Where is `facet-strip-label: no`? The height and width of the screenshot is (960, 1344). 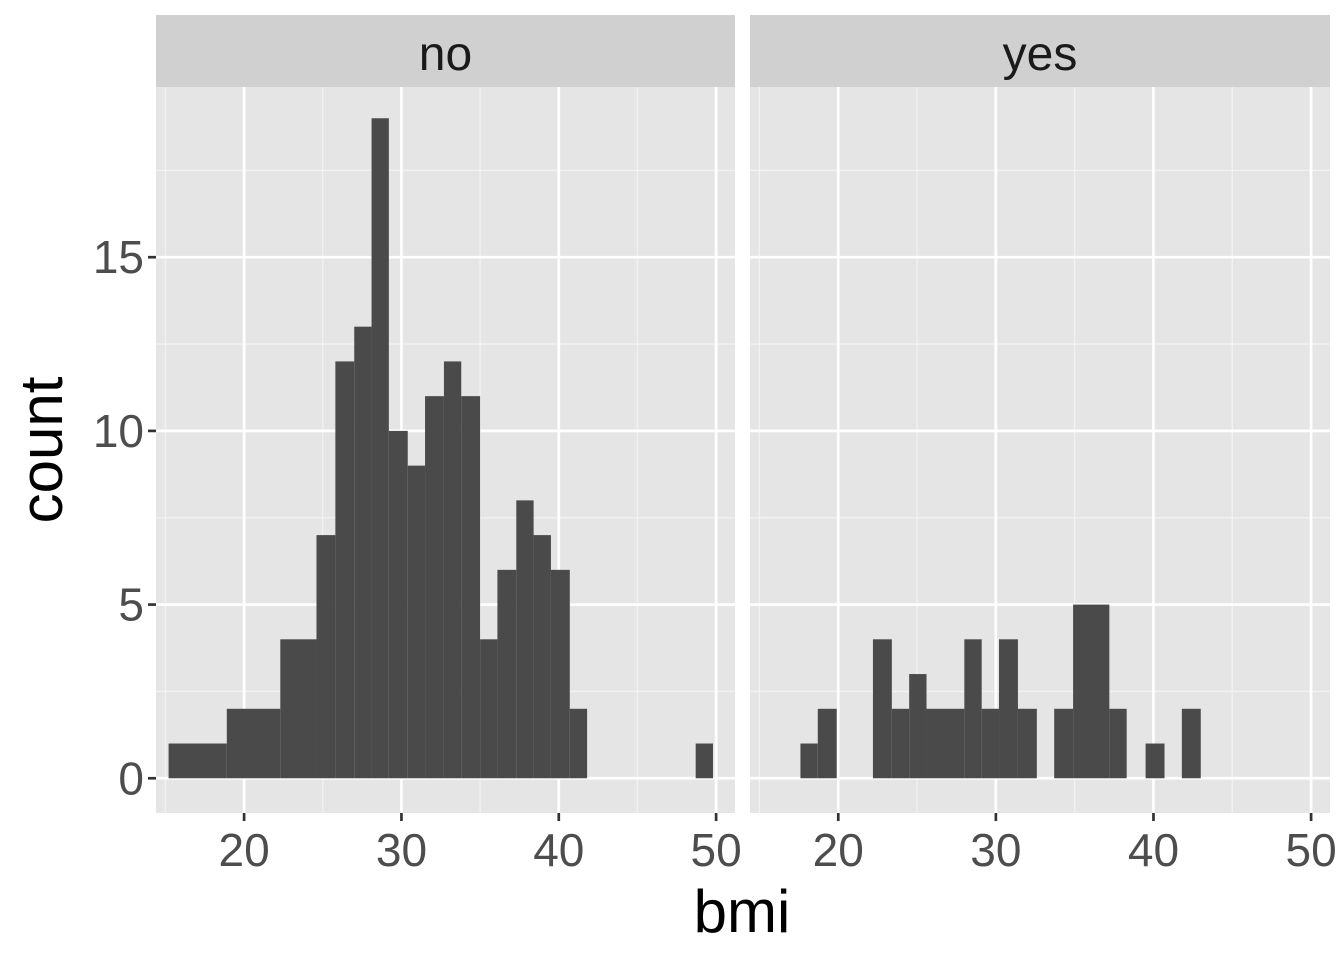 facet-strip-label: no is located at coordinates (445, 54).